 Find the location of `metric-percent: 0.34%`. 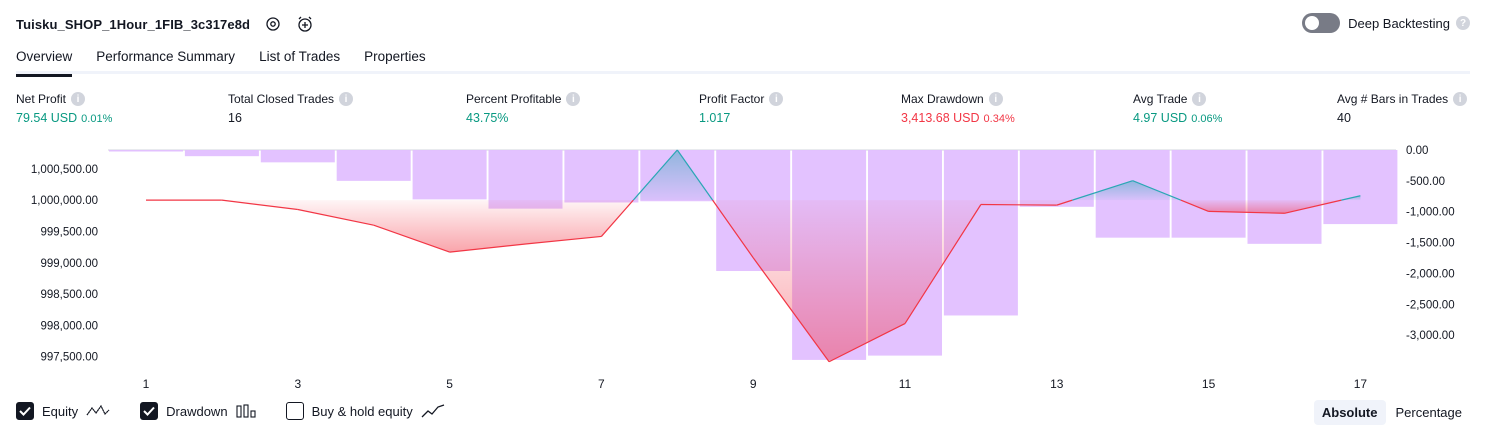

metric-percent: 0.34% is located at coordinates (999, 119).